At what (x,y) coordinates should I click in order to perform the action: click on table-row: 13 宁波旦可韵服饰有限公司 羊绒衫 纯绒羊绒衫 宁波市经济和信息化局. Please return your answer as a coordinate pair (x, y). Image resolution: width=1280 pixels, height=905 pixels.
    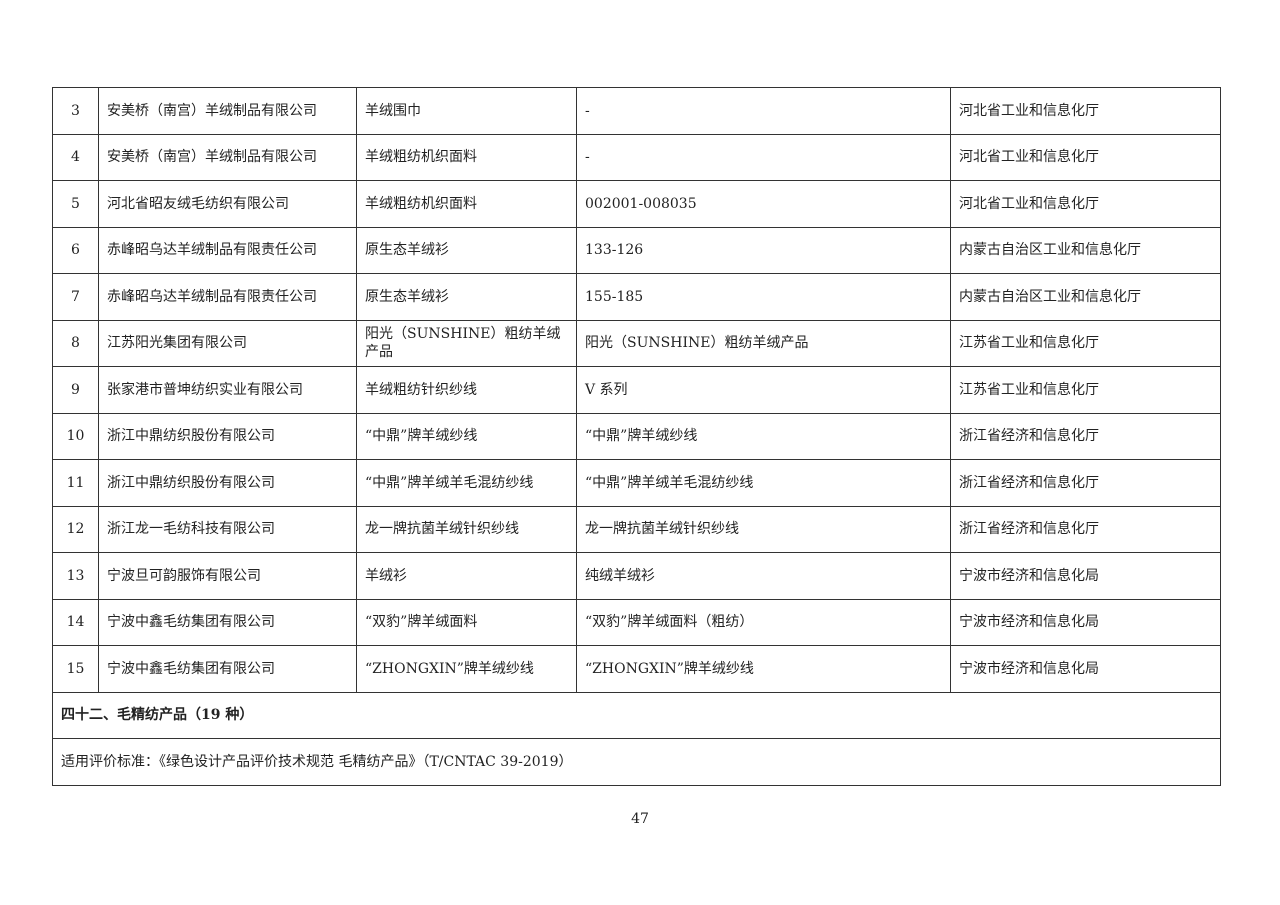
    Looking at the image, I should click on (636, 576).